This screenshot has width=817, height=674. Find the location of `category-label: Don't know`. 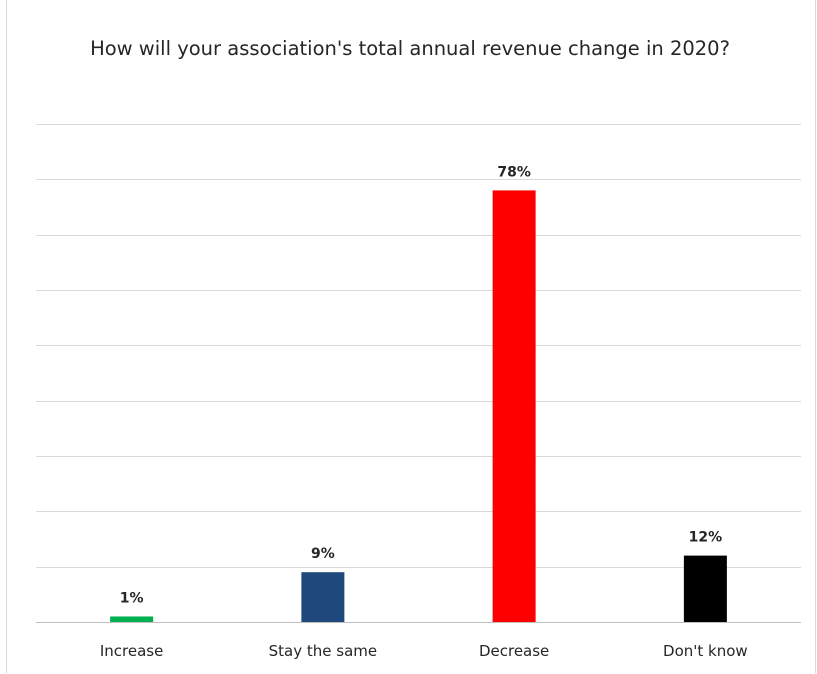

category-label: Don't know is located at coordinates (705, 651).